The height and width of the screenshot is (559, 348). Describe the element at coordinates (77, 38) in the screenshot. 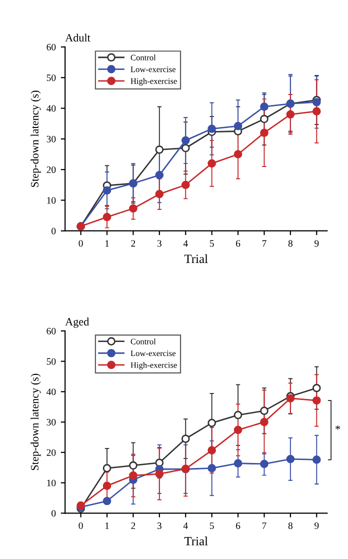

I see `chart-title: Adult` at that location.